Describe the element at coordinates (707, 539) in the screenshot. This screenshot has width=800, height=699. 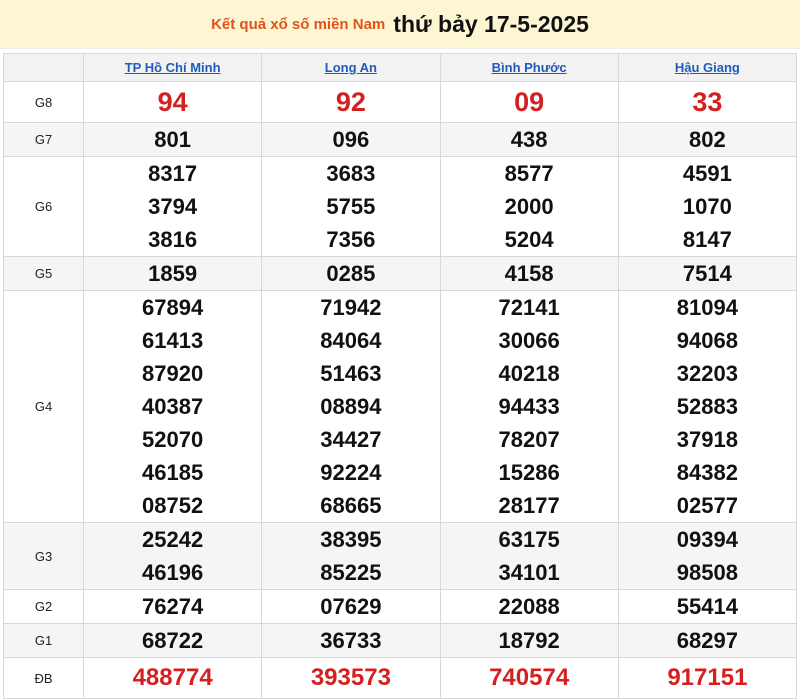
I see `result-number: 09394` at that location.